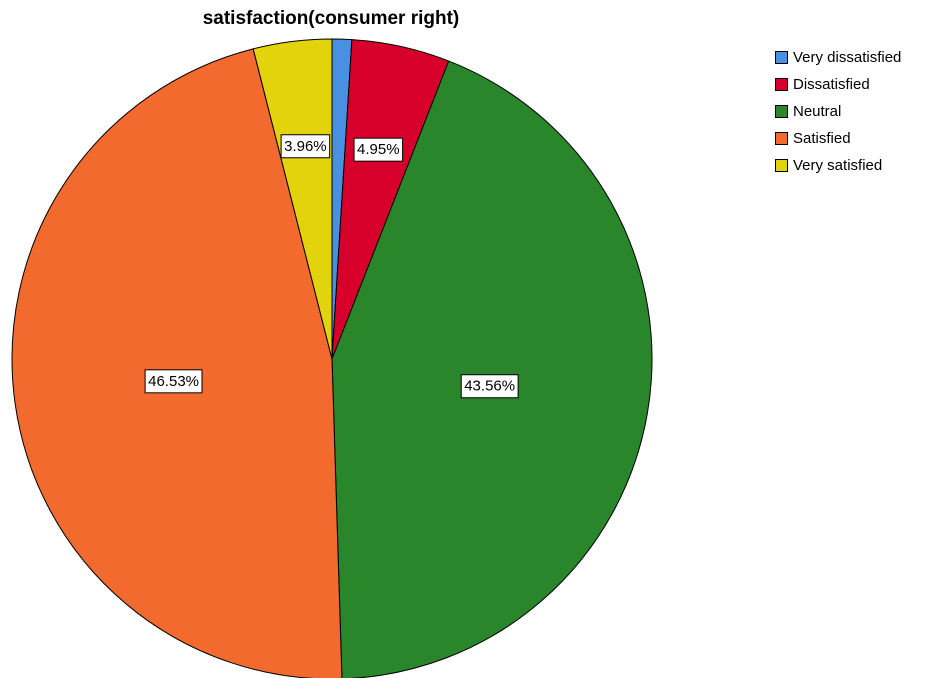  I want to click on svg-text: 4.95%, so click(378, 149).